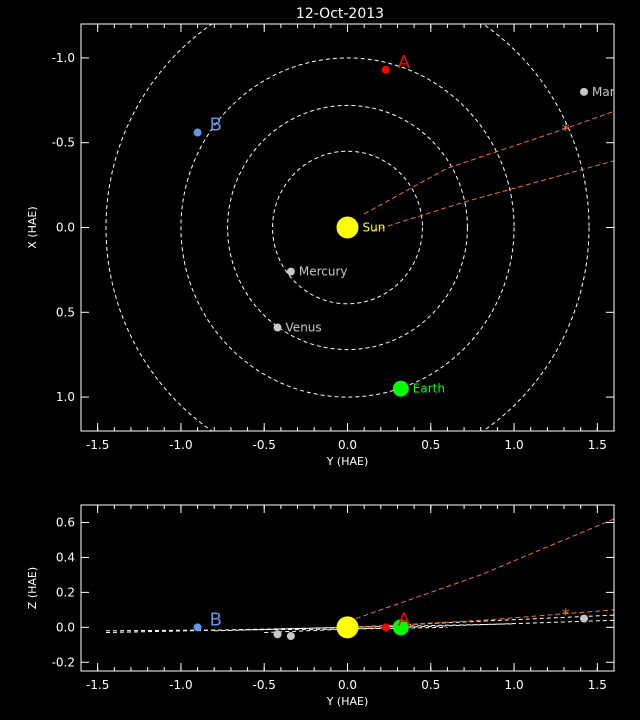 The width and height of the screenshot is (640, 720). I want to click on y-axis-label: X (HAE), so click(32, 227).